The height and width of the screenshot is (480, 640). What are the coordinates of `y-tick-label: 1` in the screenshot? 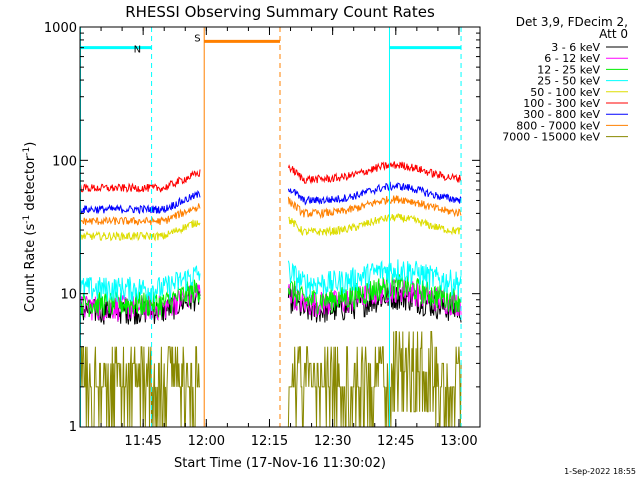 It's located at (73, 427).